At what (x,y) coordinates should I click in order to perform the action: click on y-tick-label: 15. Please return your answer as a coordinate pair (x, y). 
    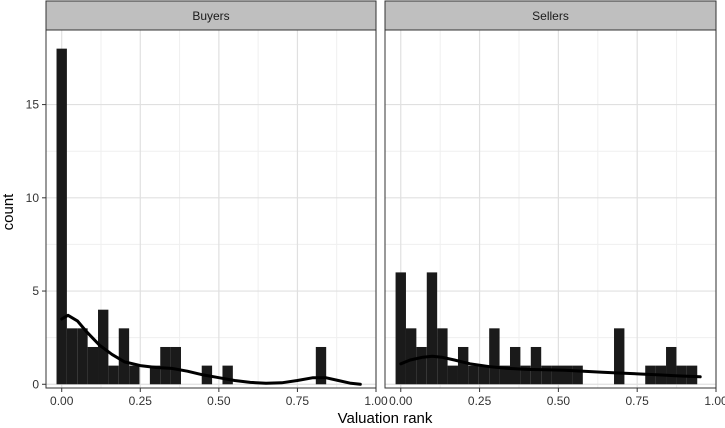
    Looking at the image, I should click on (33, 105).